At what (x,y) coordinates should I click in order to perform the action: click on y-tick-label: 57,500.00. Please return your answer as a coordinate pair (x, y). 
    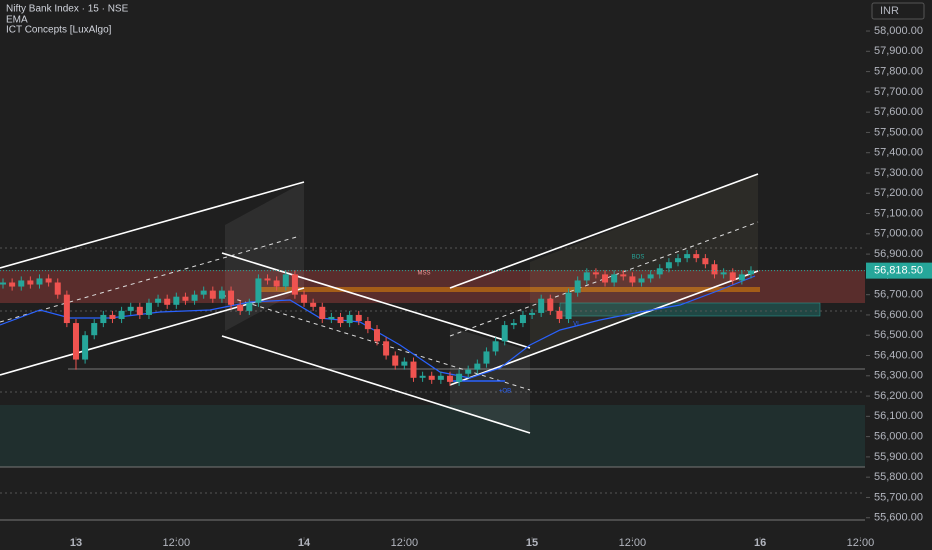
    Looking at the image, I should click on (898, 132).